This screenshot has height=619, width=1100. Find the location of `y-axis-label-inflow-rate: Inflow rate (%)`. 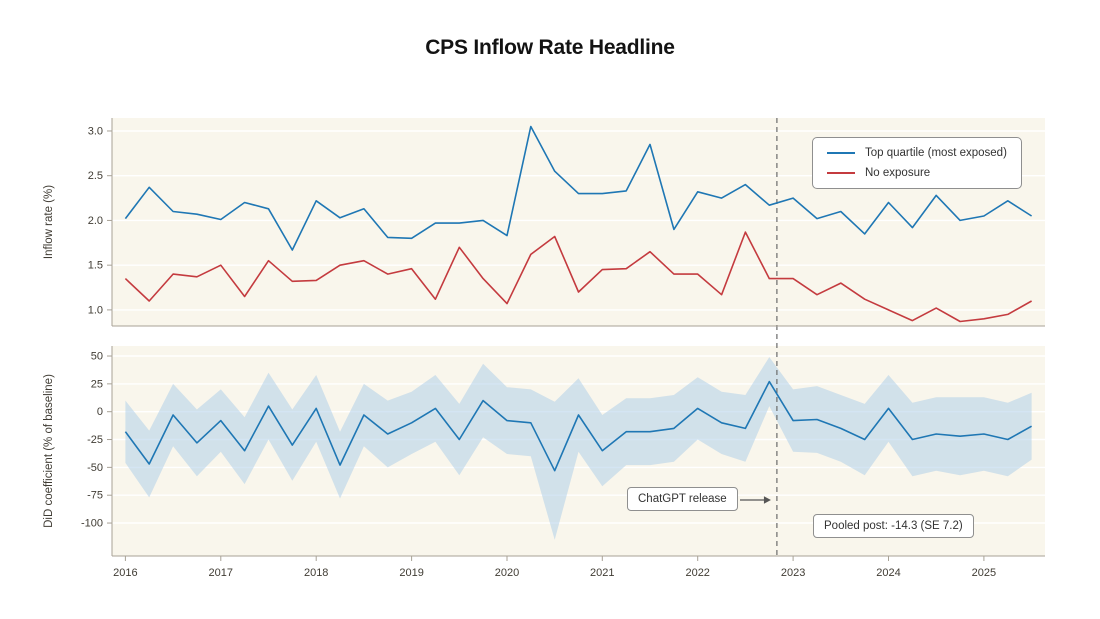

y-axis-label-inflow-rate: Inflow rate (%) is located at coordinates (49, 222).